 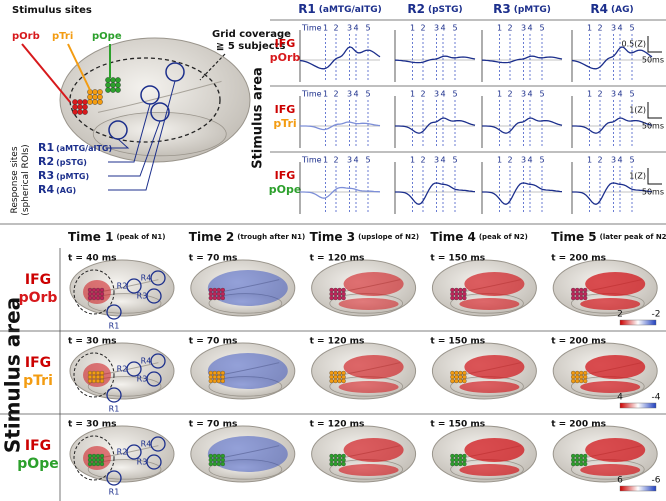 What do you see at coordinates (122, 452) in the screenshot?
I see `roi-label: R2` at bounding box center [122, 452].